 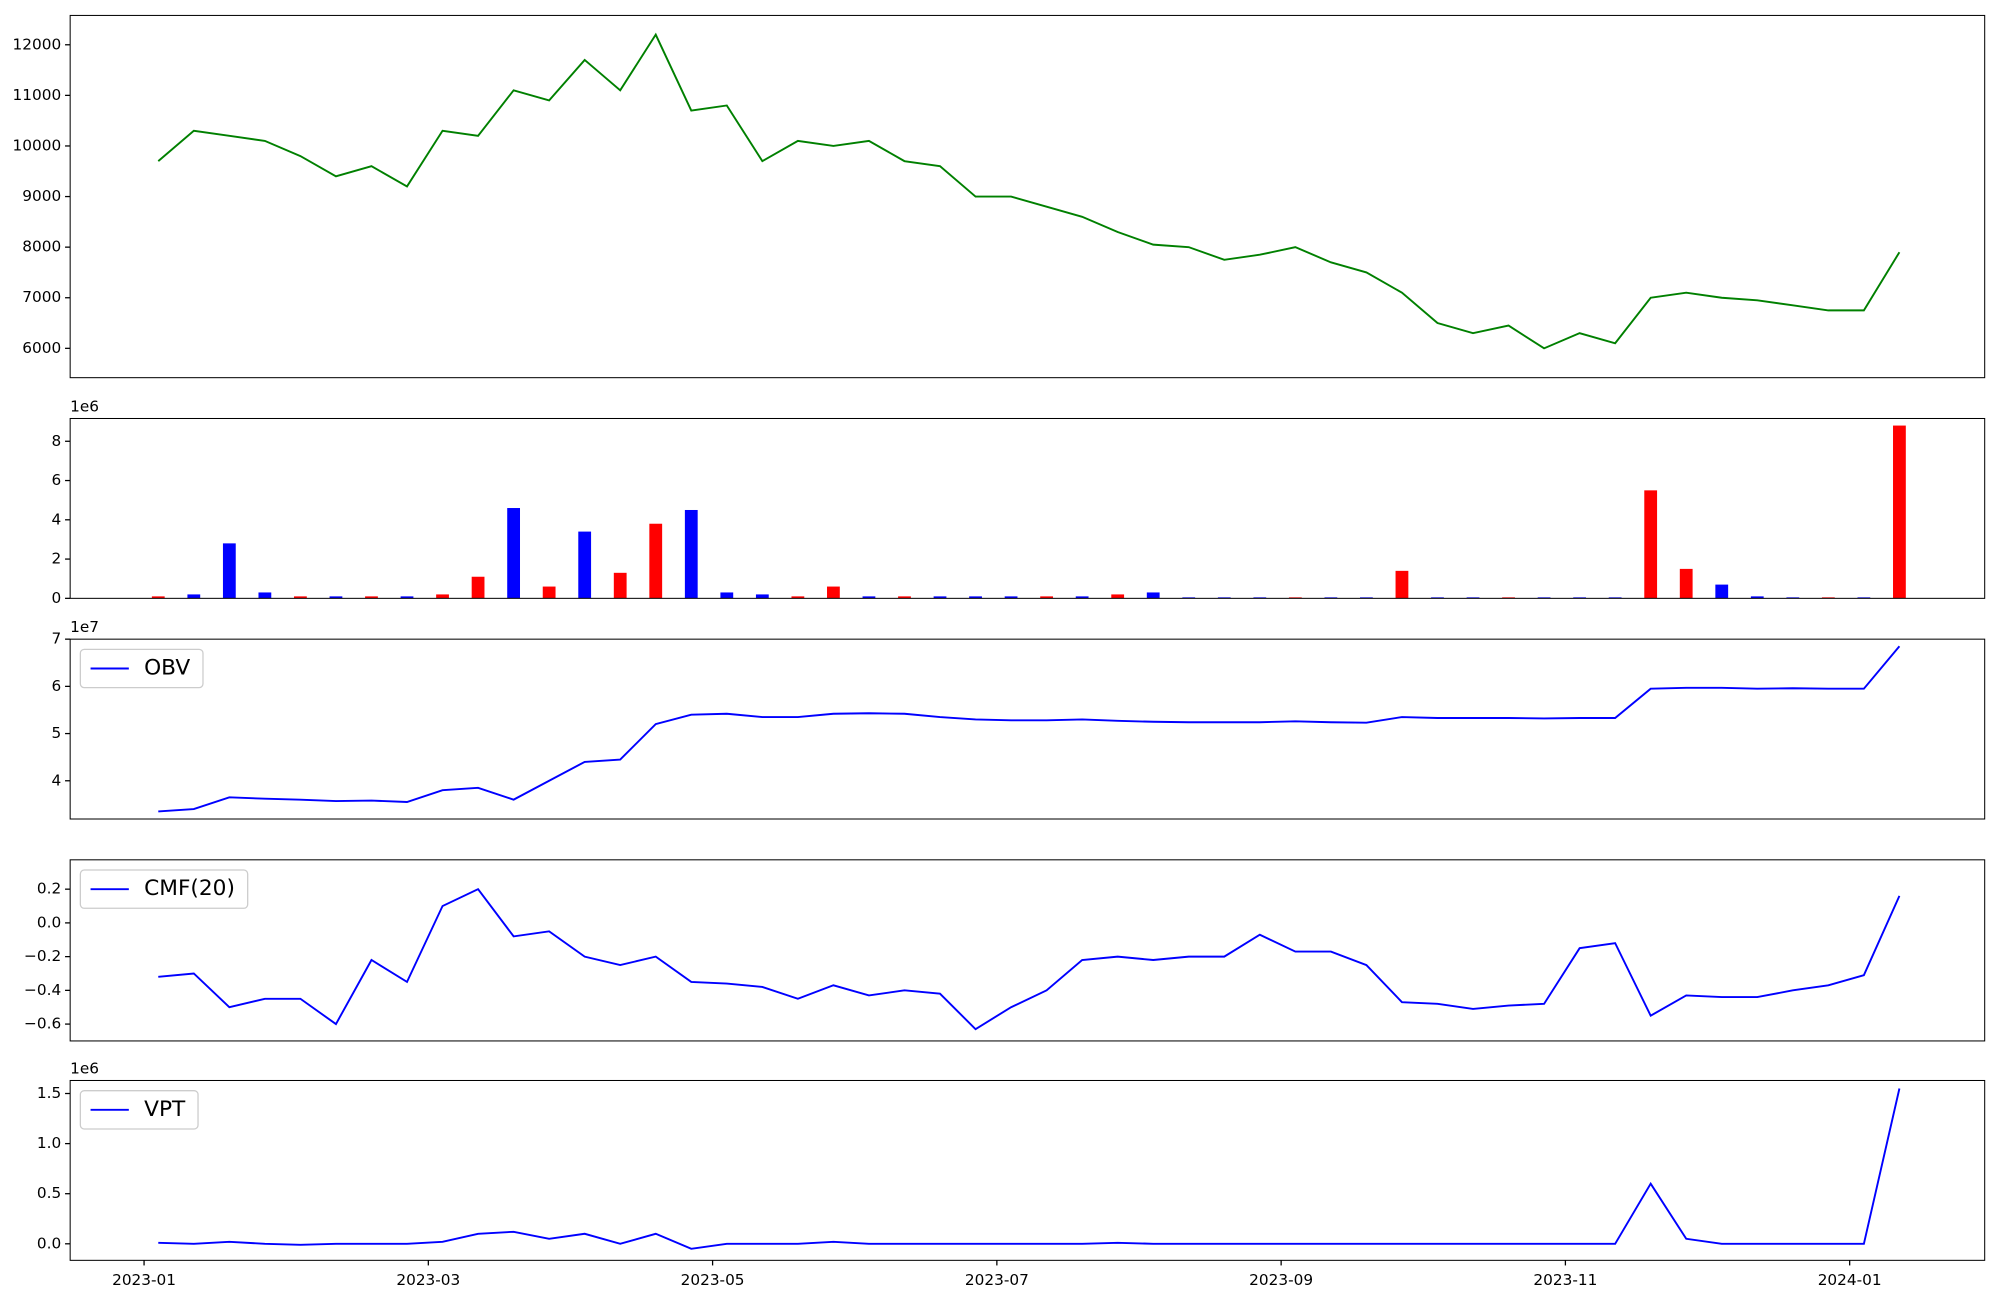 I want to click on y-tick-label: 11000, so click(x=37, y=95).